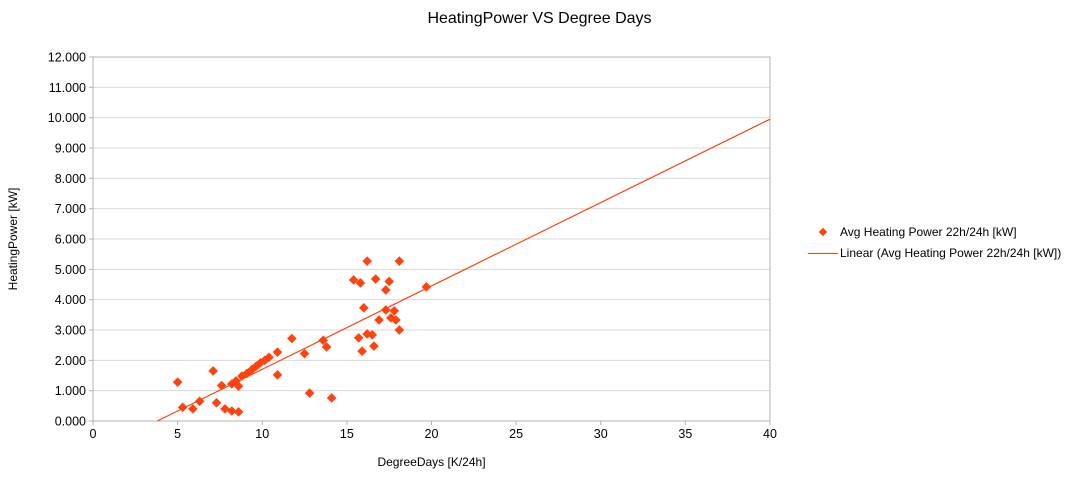 This screenshot has width=1079, height=480. What do you see at coordinates (93, 434) in the screenshot?
I see `x-tick-label: 0` at bounding box center [93, 434].